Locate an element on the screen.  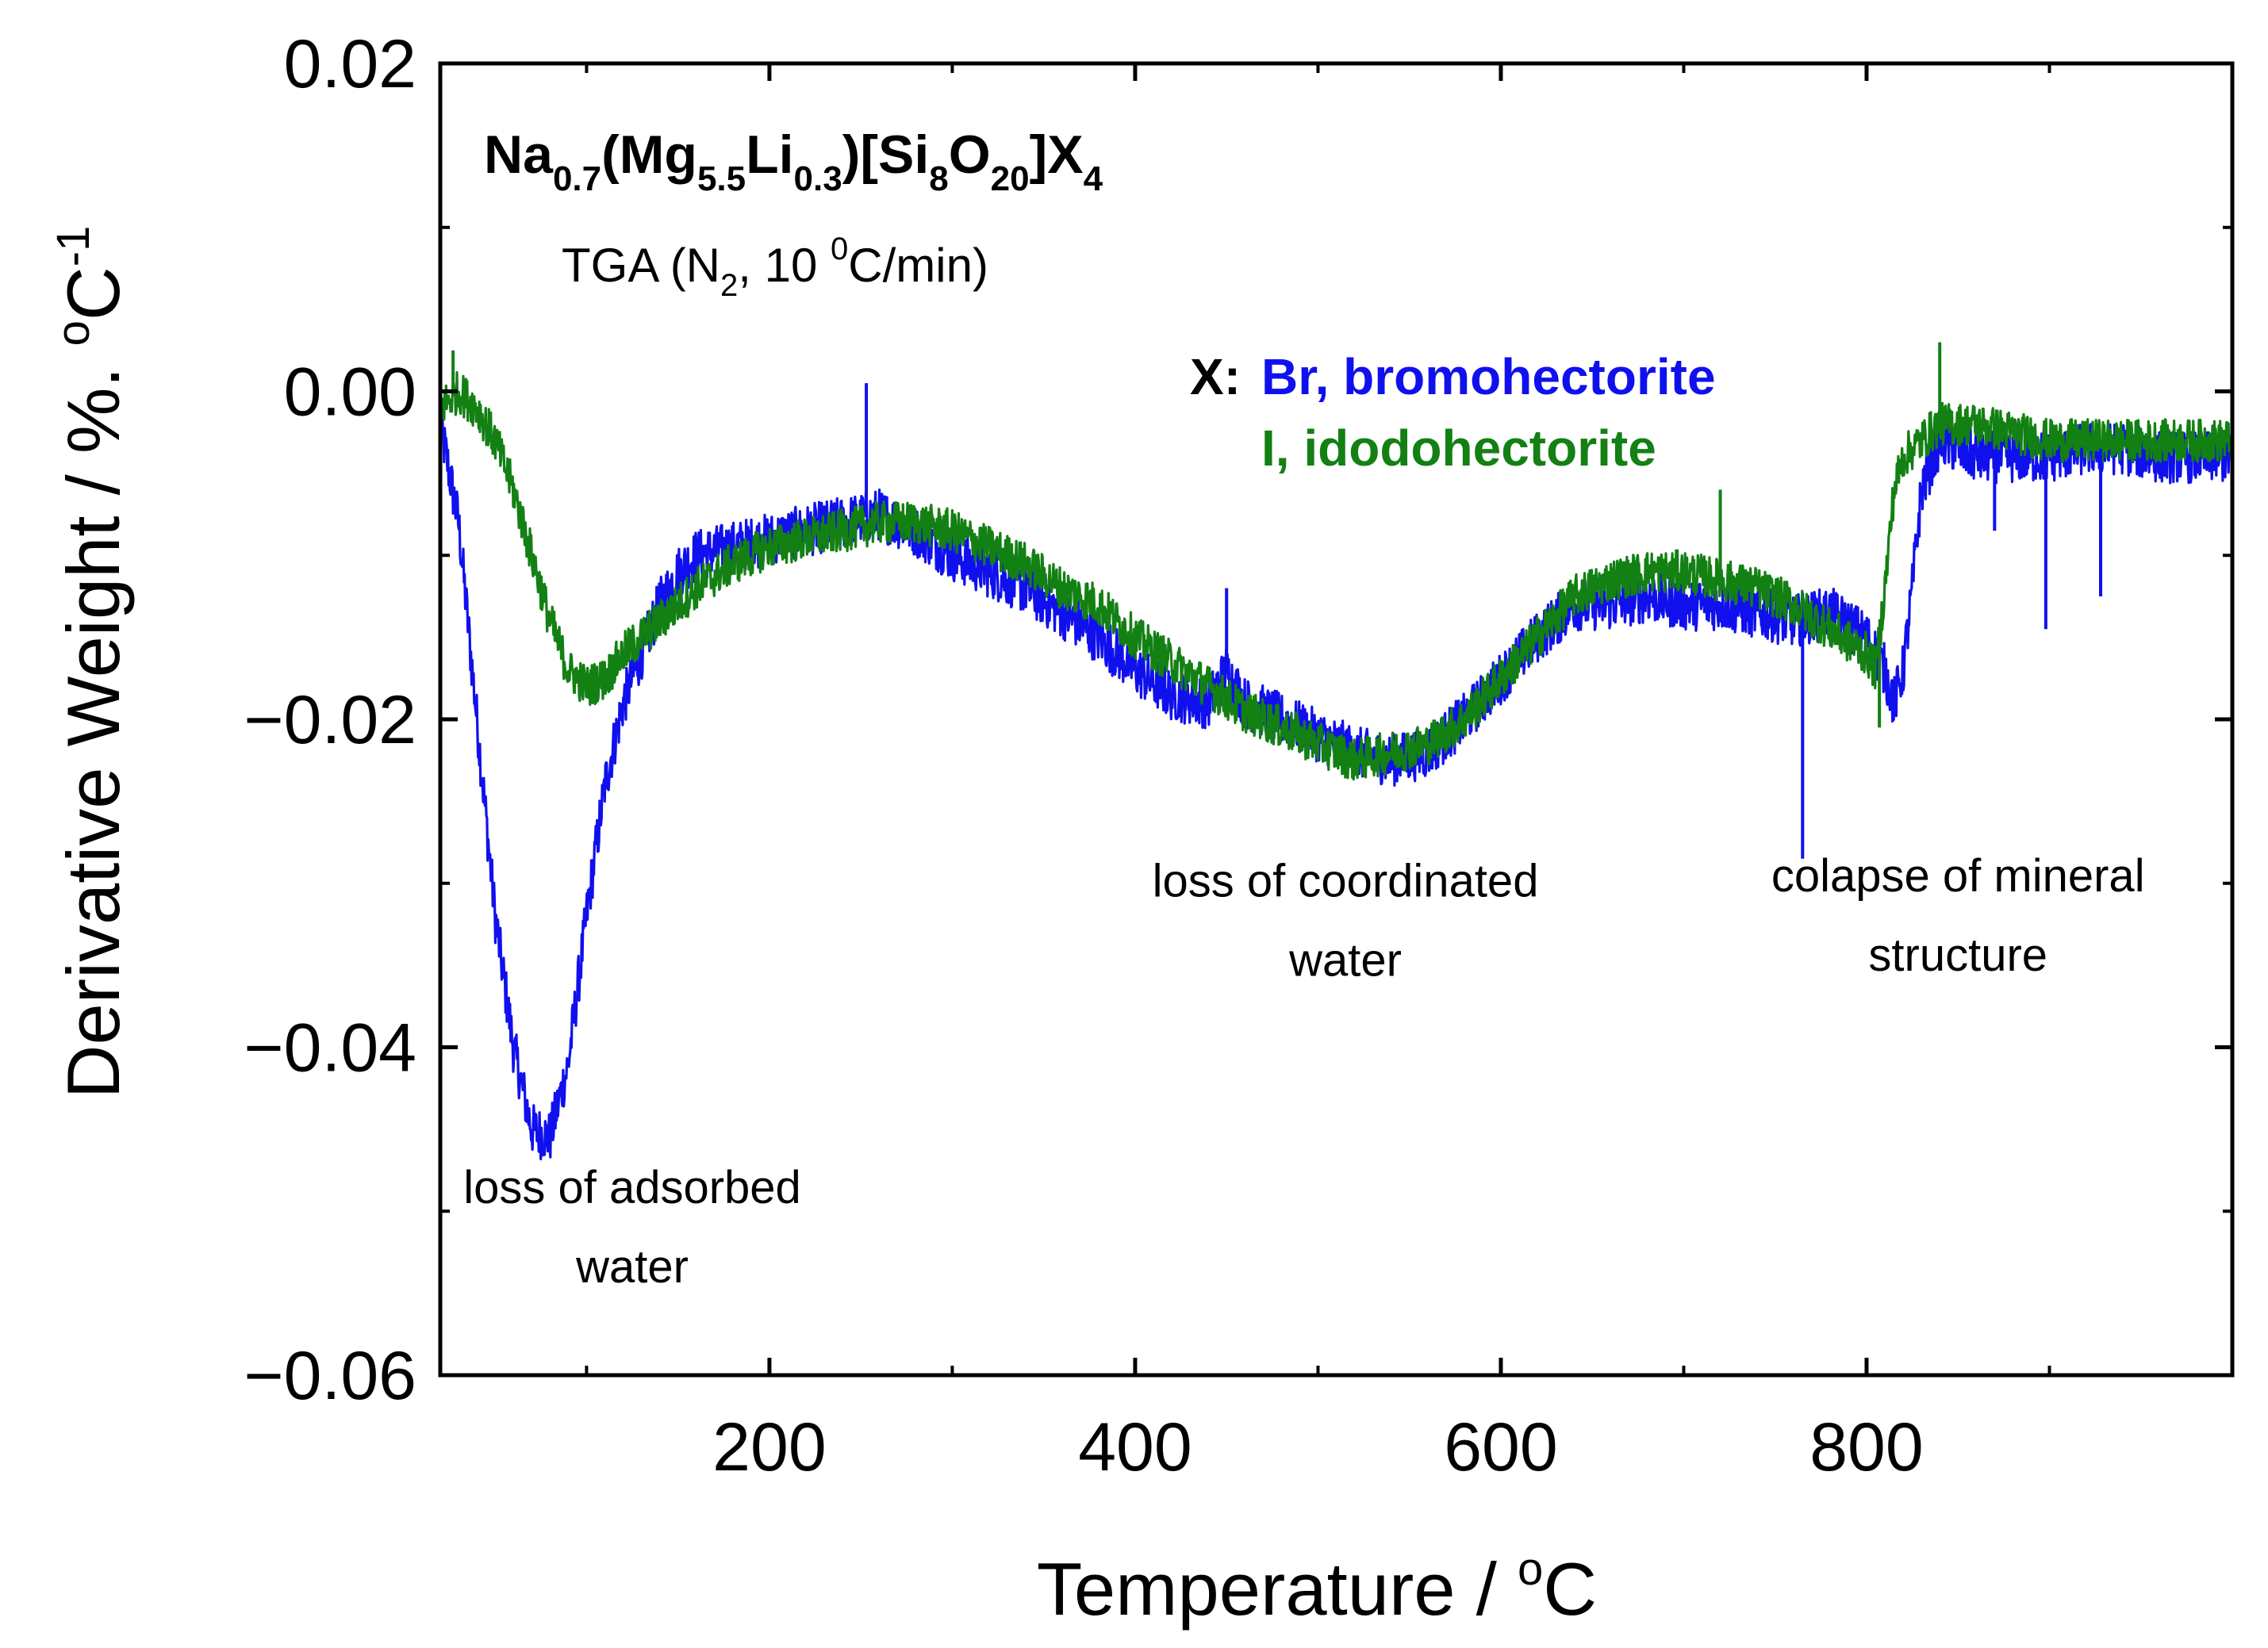
x-tick-label: 400 is located at coordinates (1135, 1447).